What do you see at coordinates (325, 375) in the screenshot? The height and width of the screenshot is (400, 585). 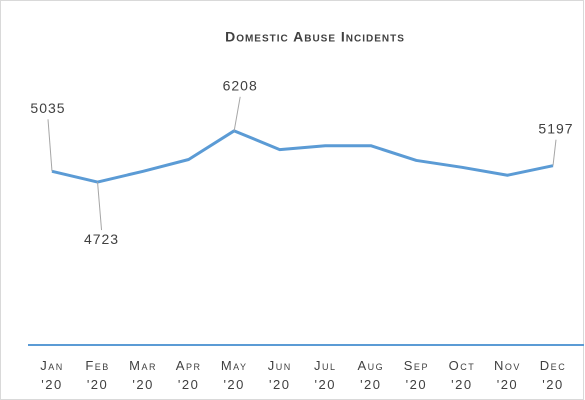 I see `x-tick-label: Jul '20` at bounding box center [325, 375].